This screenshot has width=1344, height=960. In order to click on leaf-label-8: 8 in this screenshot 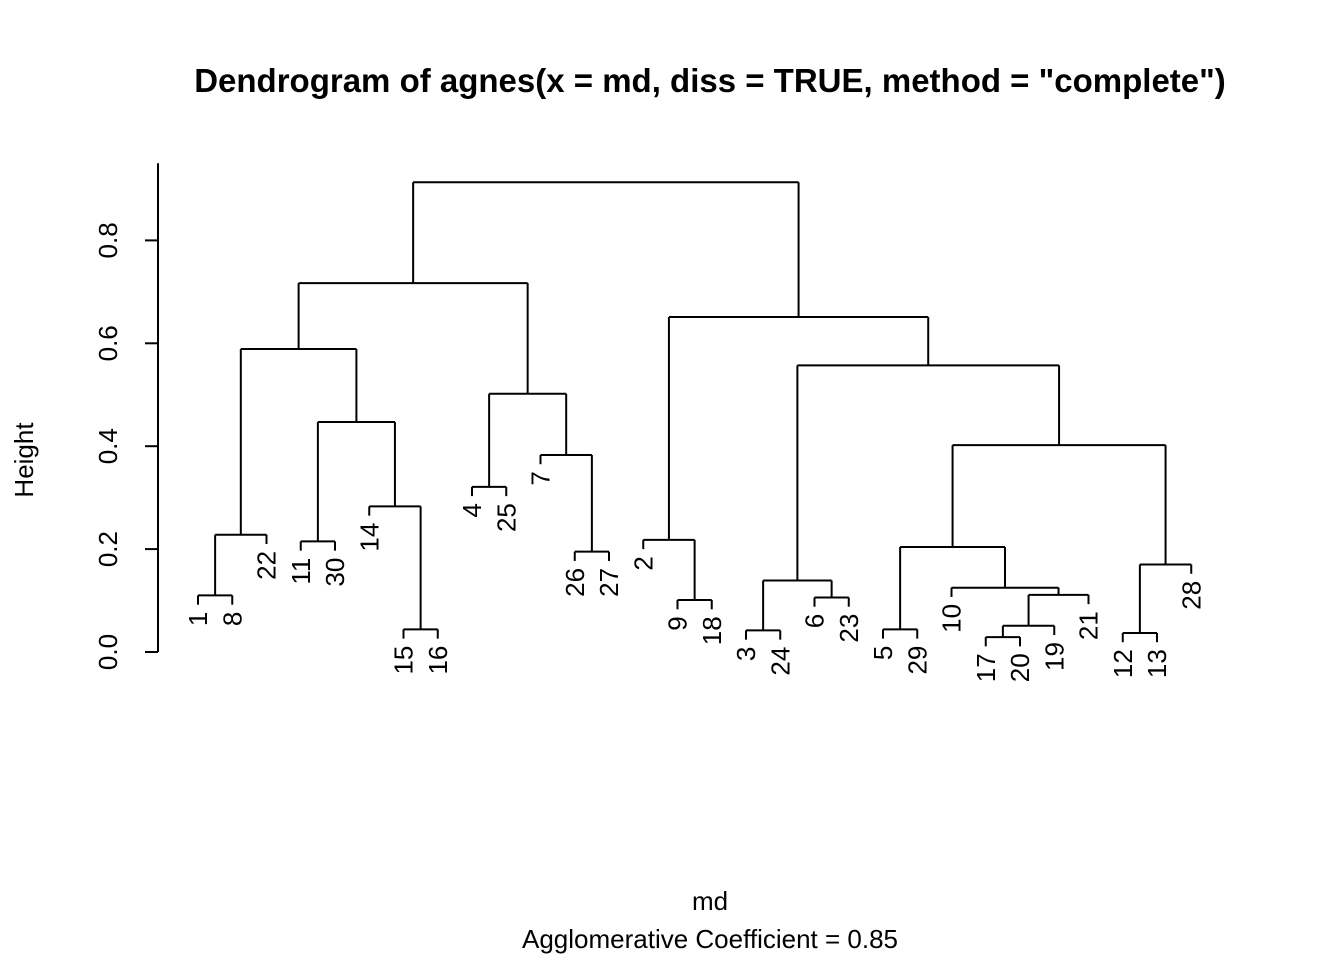, I will do `click(232, 619)`.